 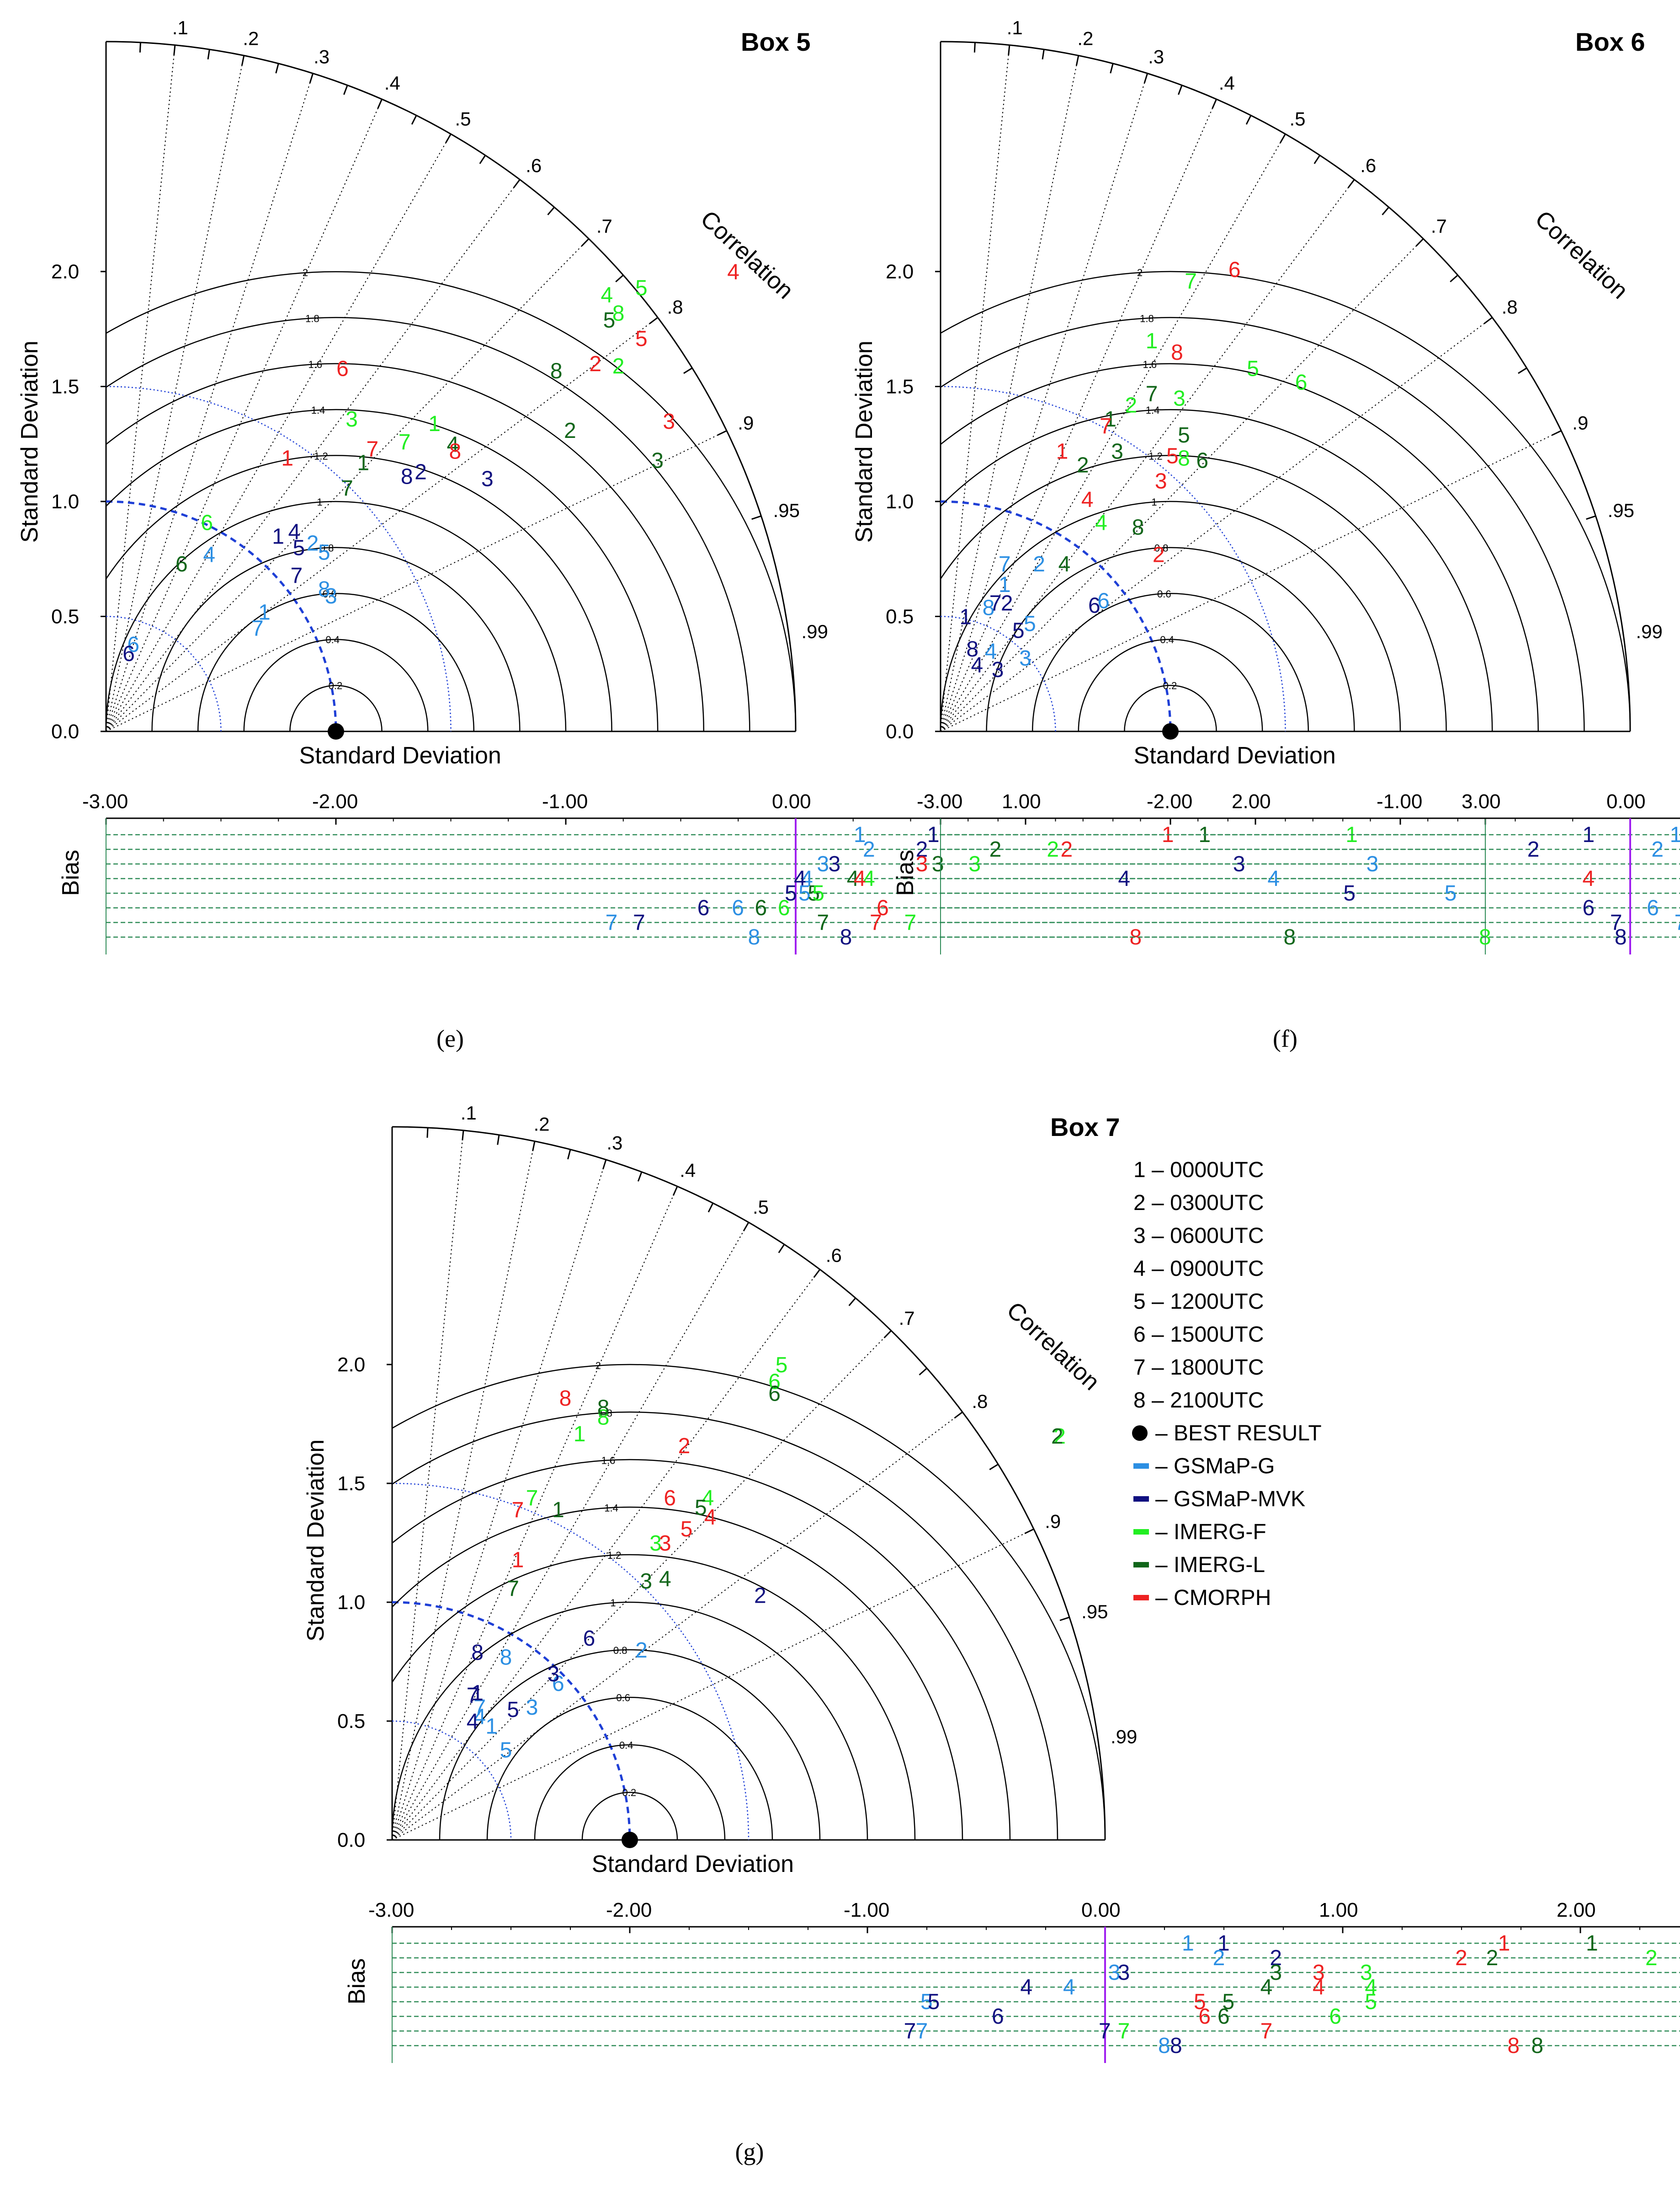 What do you see at coordinates (542, 1124) in the screenshot?
I see `corr-tick-label: .2` at bounding box center [542, 1124].